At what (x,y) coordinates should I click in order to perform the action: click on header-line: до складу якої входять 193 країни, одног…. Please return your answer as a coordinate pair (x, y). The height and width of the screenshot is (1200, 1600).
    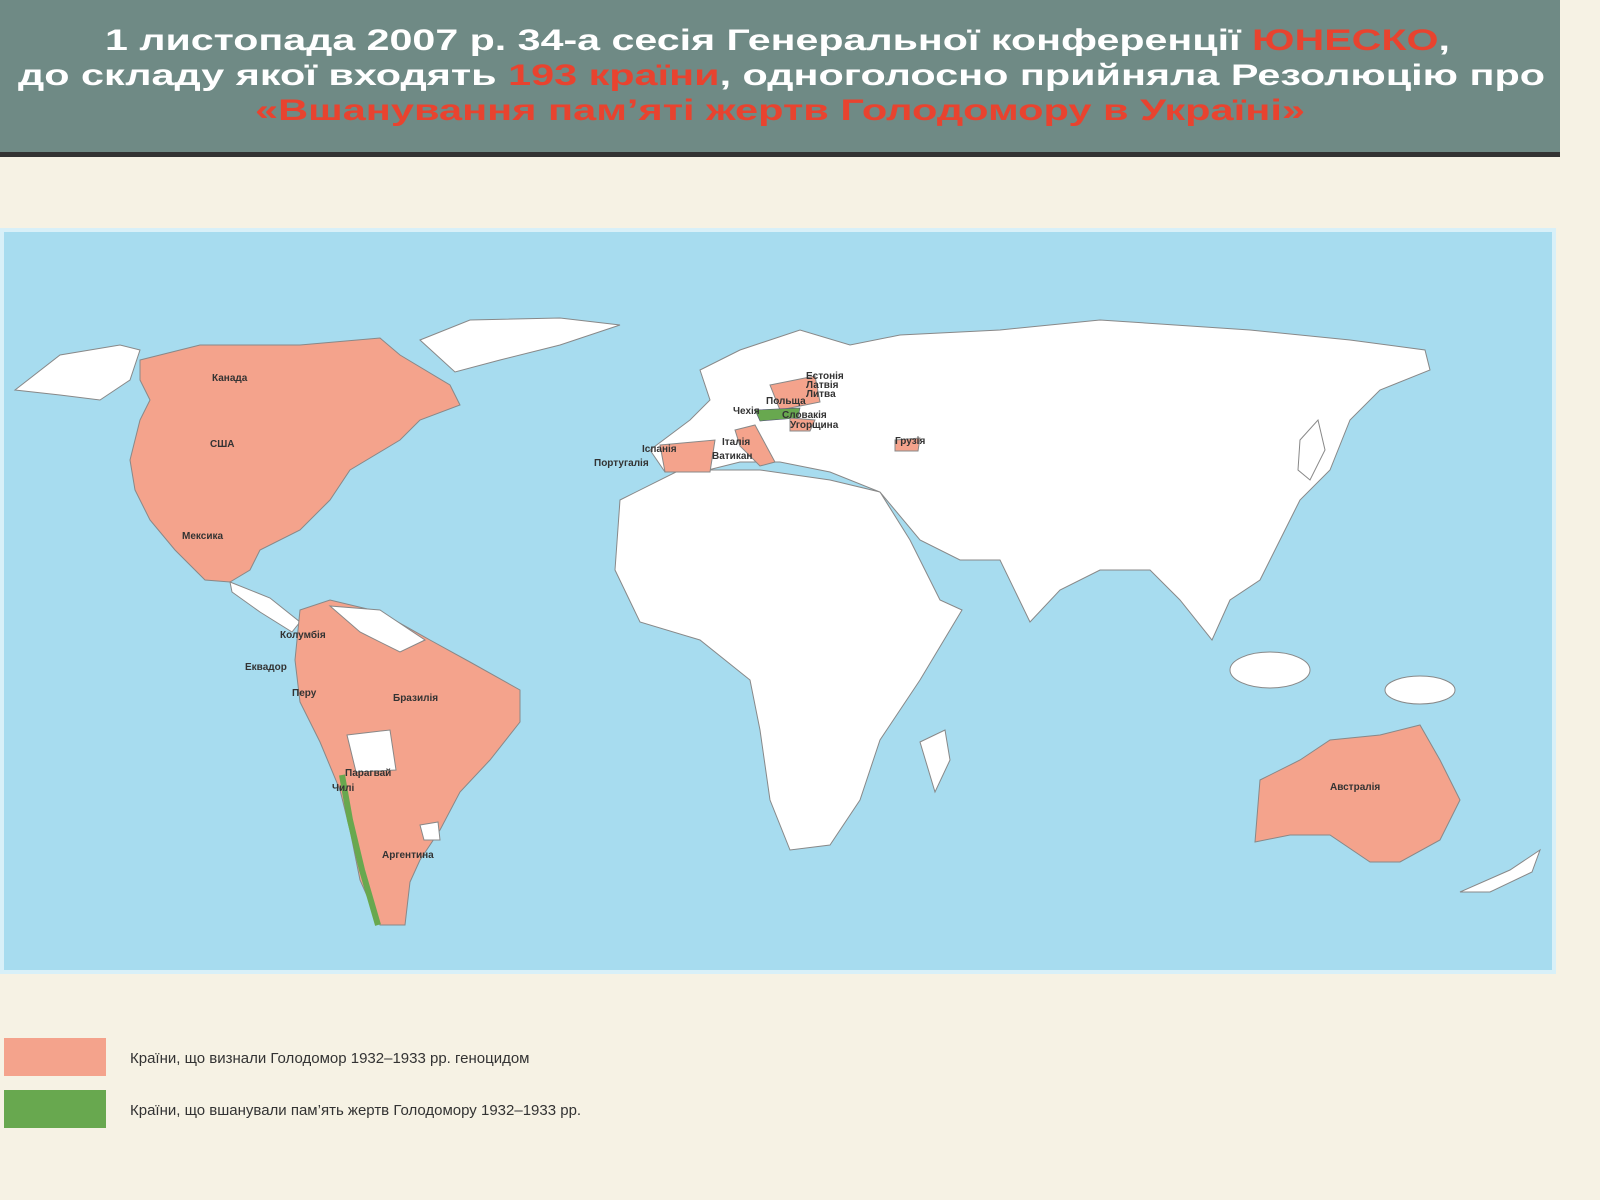
    Looking at the image, I should click on (781, 75).